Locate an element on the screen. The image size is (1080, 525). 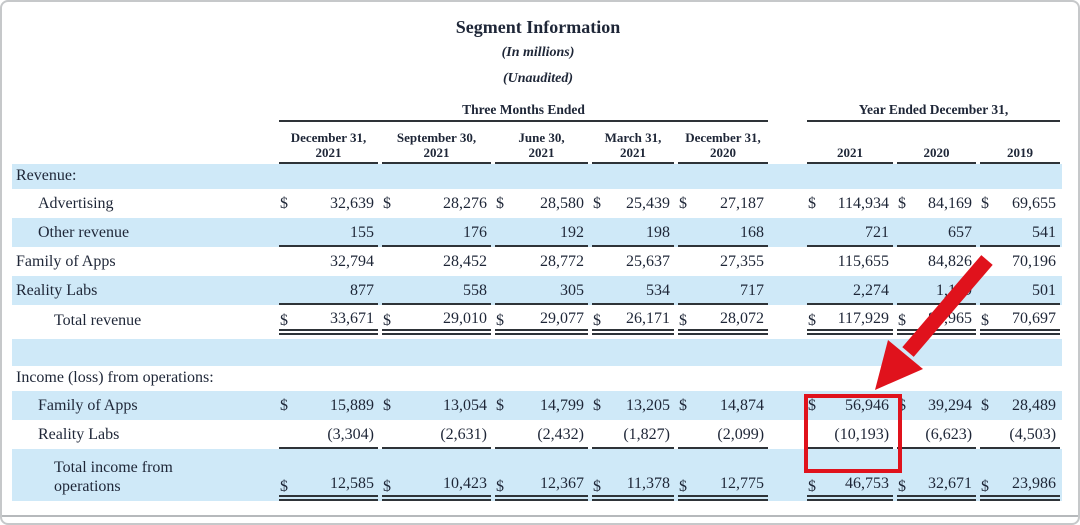
cell-value: 32,794 is located at coordinates (352, 261).